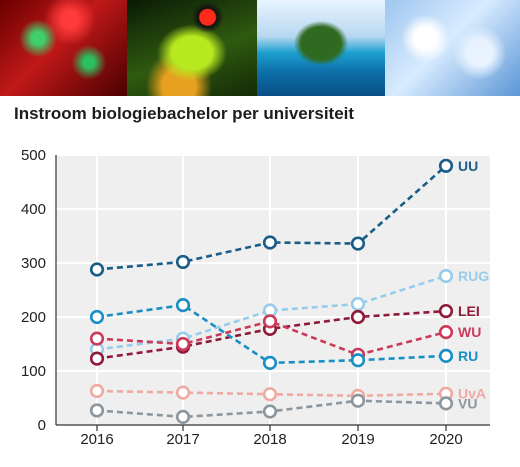 This screenshot has height=467, width=520. Describe the element at coordinates (452, 48) in the screenshot. I see `lab-glassware-photo` at that location.